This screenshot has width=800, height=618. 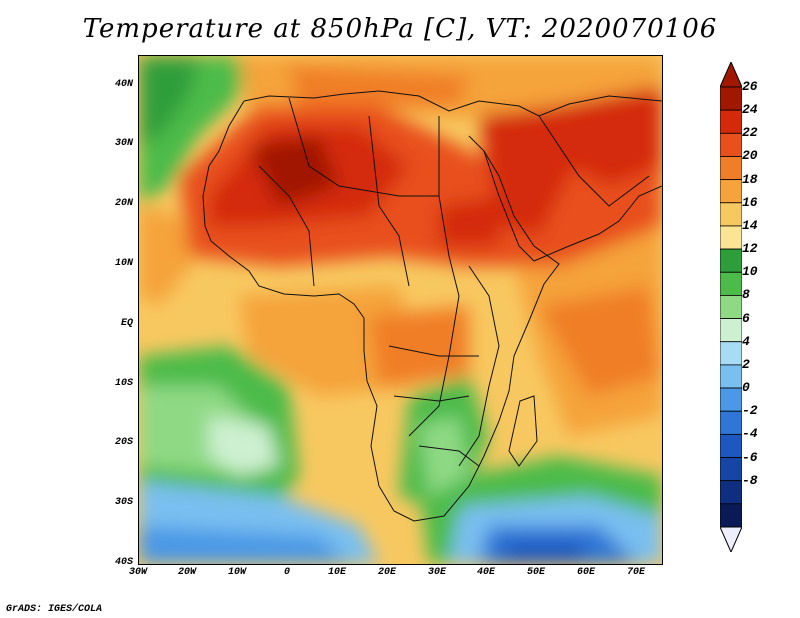 I want to click on colorbar-tick-label: 24, so click(x=750, y=110).